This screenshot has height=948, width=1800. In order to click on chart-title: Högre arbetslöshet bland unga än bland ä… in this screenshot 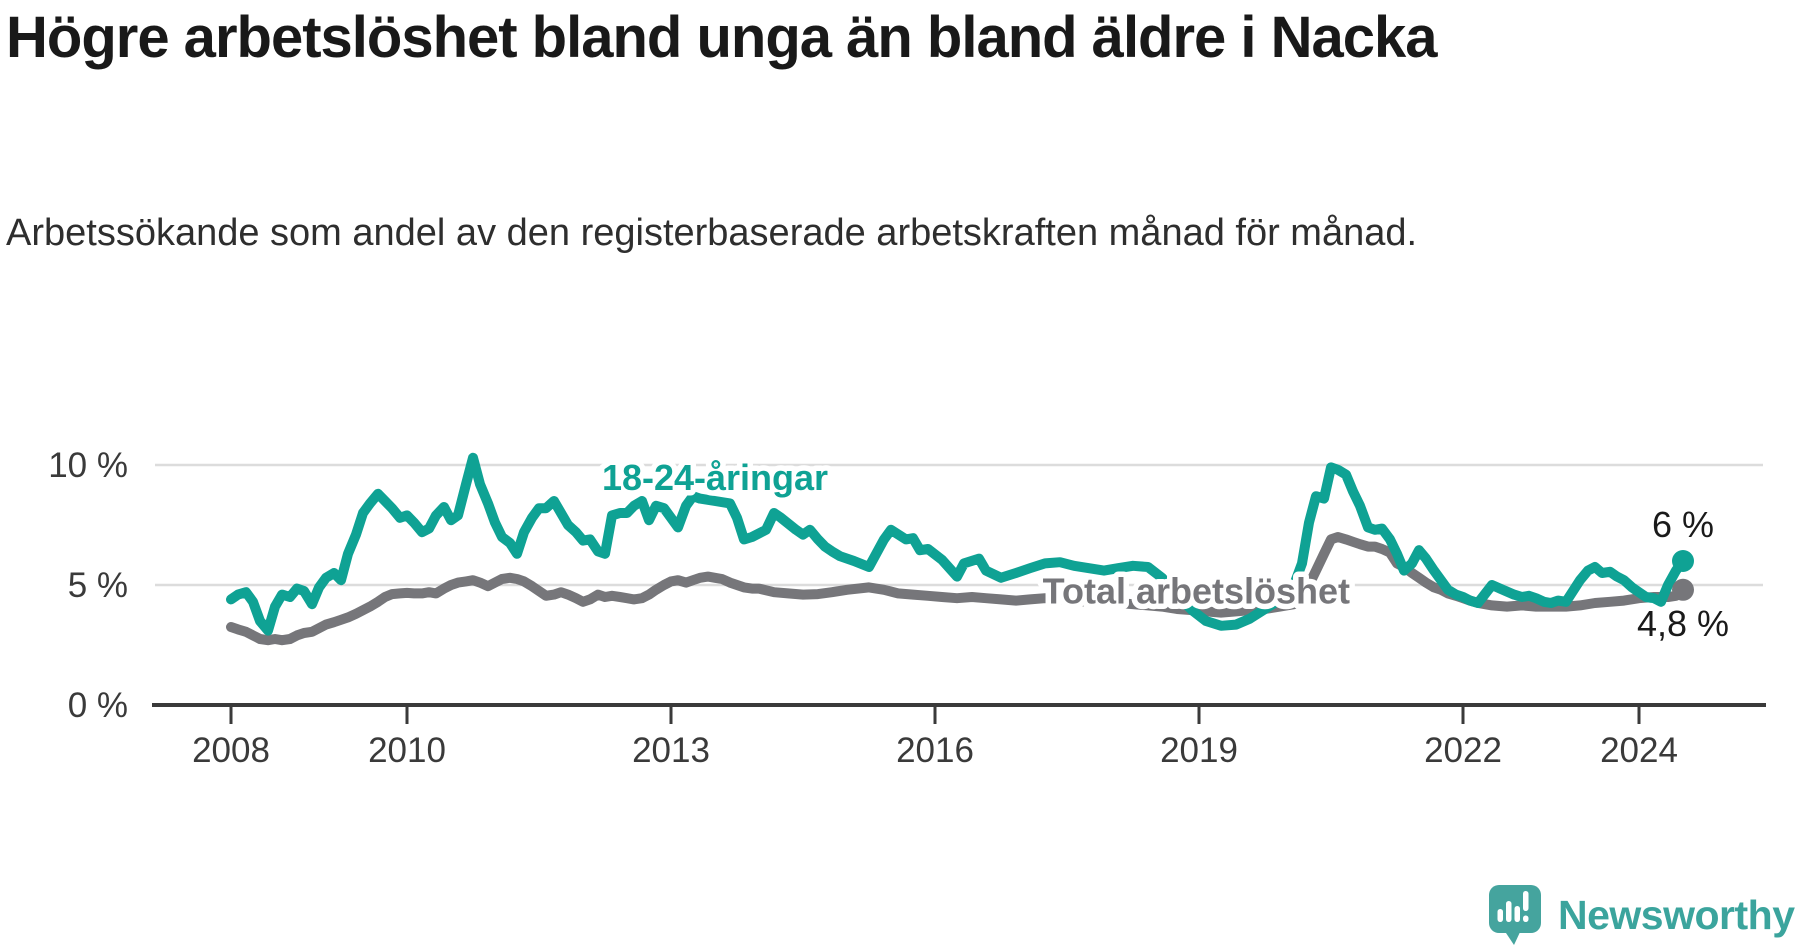, I will do `click(722, 37)`.